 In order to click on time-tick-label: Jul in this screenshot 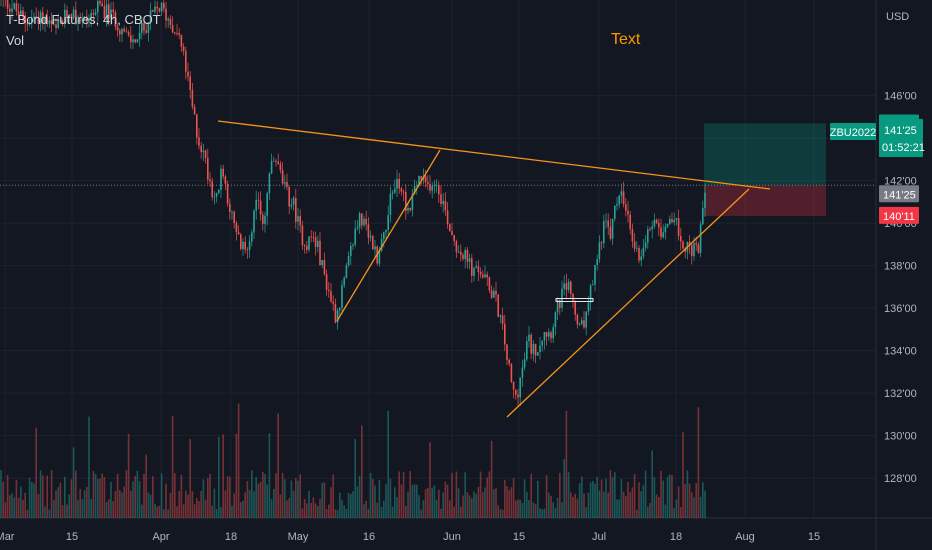, I will do `click(599, 537)`.